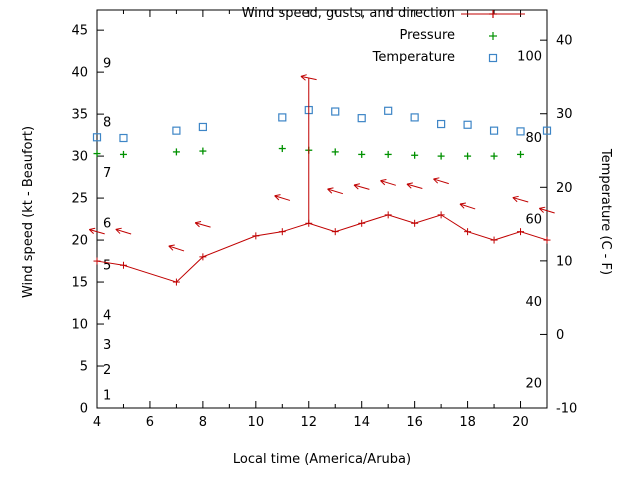 The width and height of the screenshot is (640, 480). I want to click on legend-entry-temperature: Temperature, so click(327, 57).